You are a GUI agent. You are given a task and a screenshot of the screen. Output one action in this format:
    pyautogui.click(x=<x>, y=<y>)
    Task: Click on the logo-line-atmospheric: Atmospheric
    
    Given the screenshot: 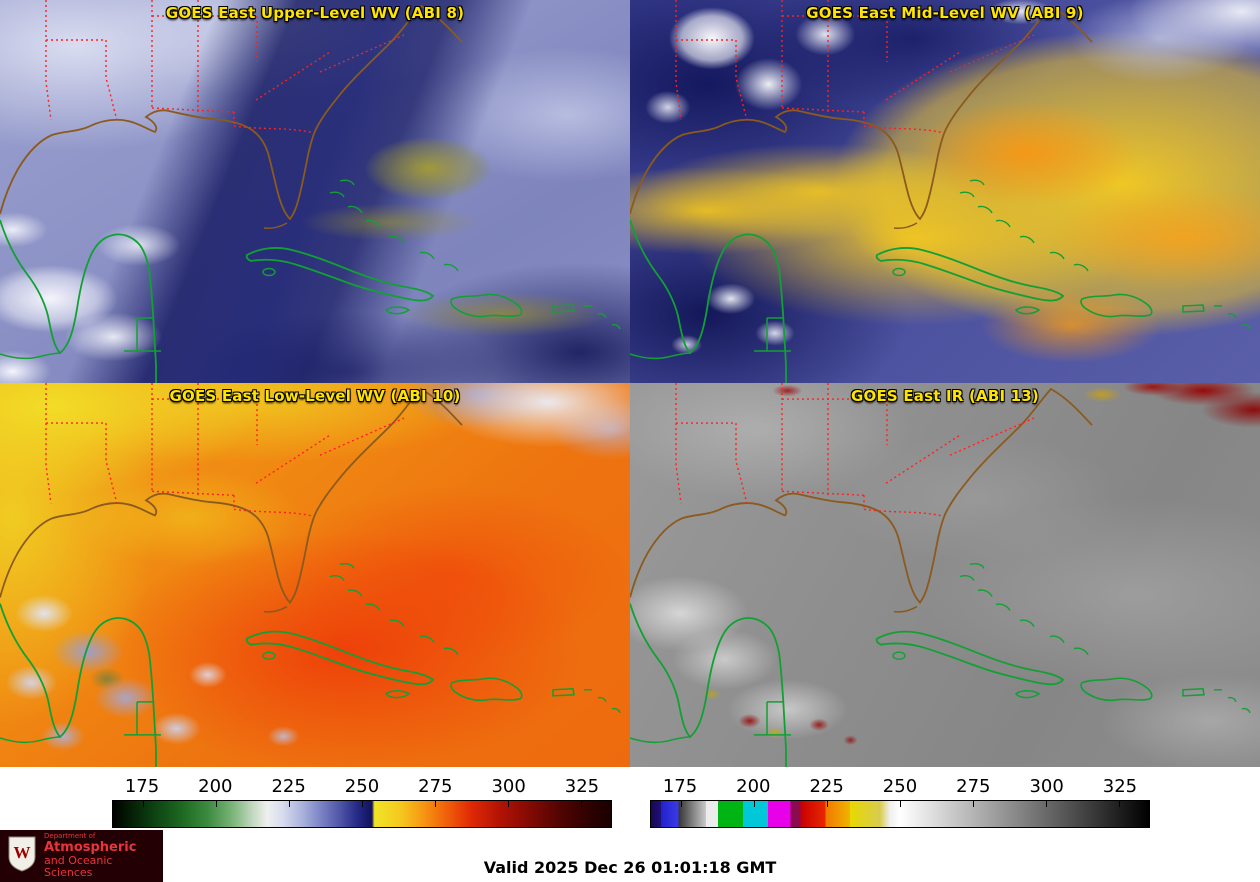 What is the action you would take?
    pyautogui.click(x=90, y=847)
    